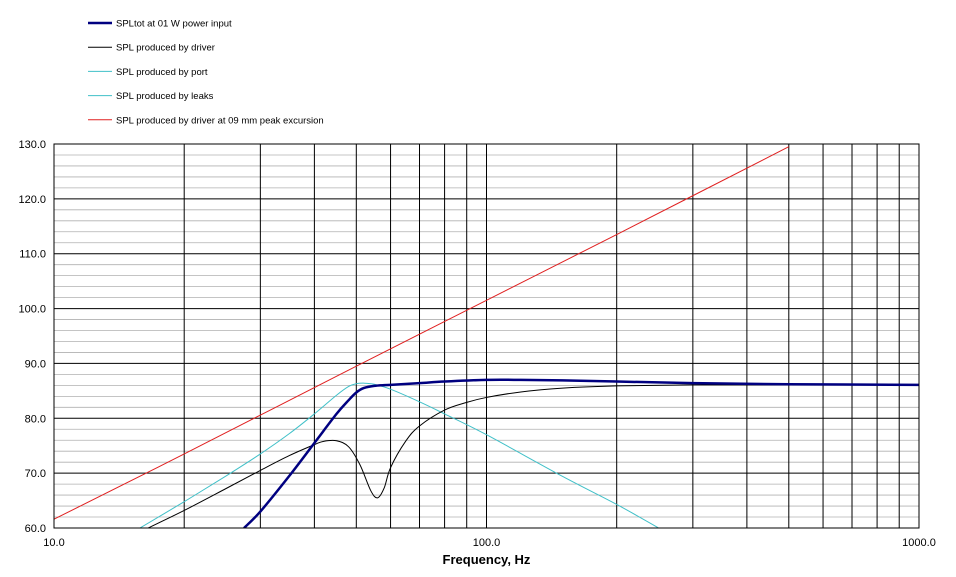  Describe the element at coordinates (165, 96) in the screenshot. I see `legend-label: SPL produced by leaks` at that location.